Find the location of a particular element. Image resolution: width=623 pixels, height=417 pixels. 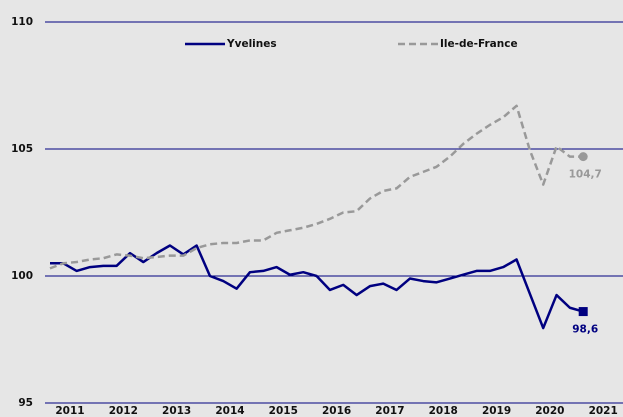

x-tick-label: 2012 is located at coordinates (123, 411).